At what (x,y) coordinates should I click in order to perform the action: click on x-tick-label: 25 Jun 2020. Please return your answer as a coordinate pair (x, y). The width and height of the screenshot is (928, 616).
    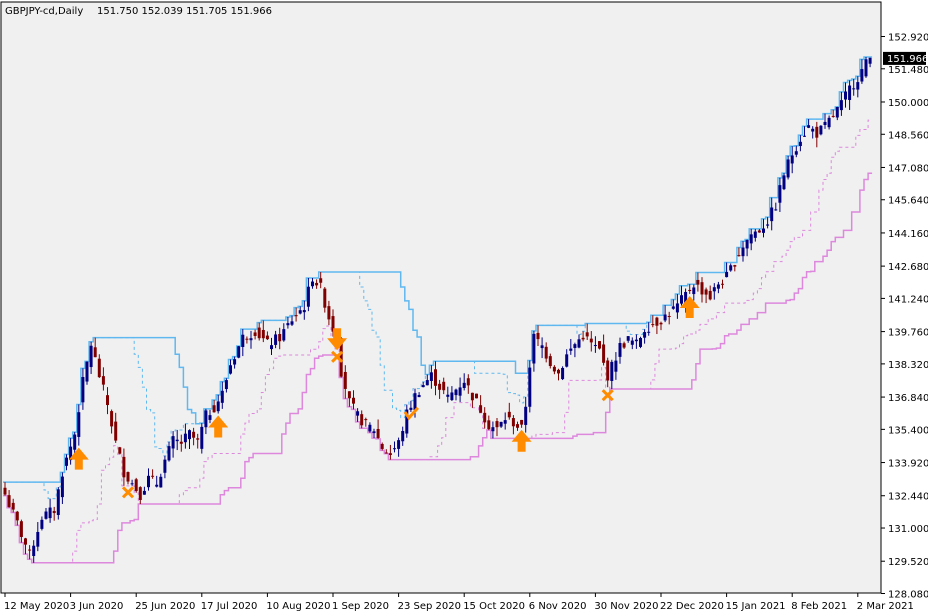
    Looking at the image, I should click on (165, 606).